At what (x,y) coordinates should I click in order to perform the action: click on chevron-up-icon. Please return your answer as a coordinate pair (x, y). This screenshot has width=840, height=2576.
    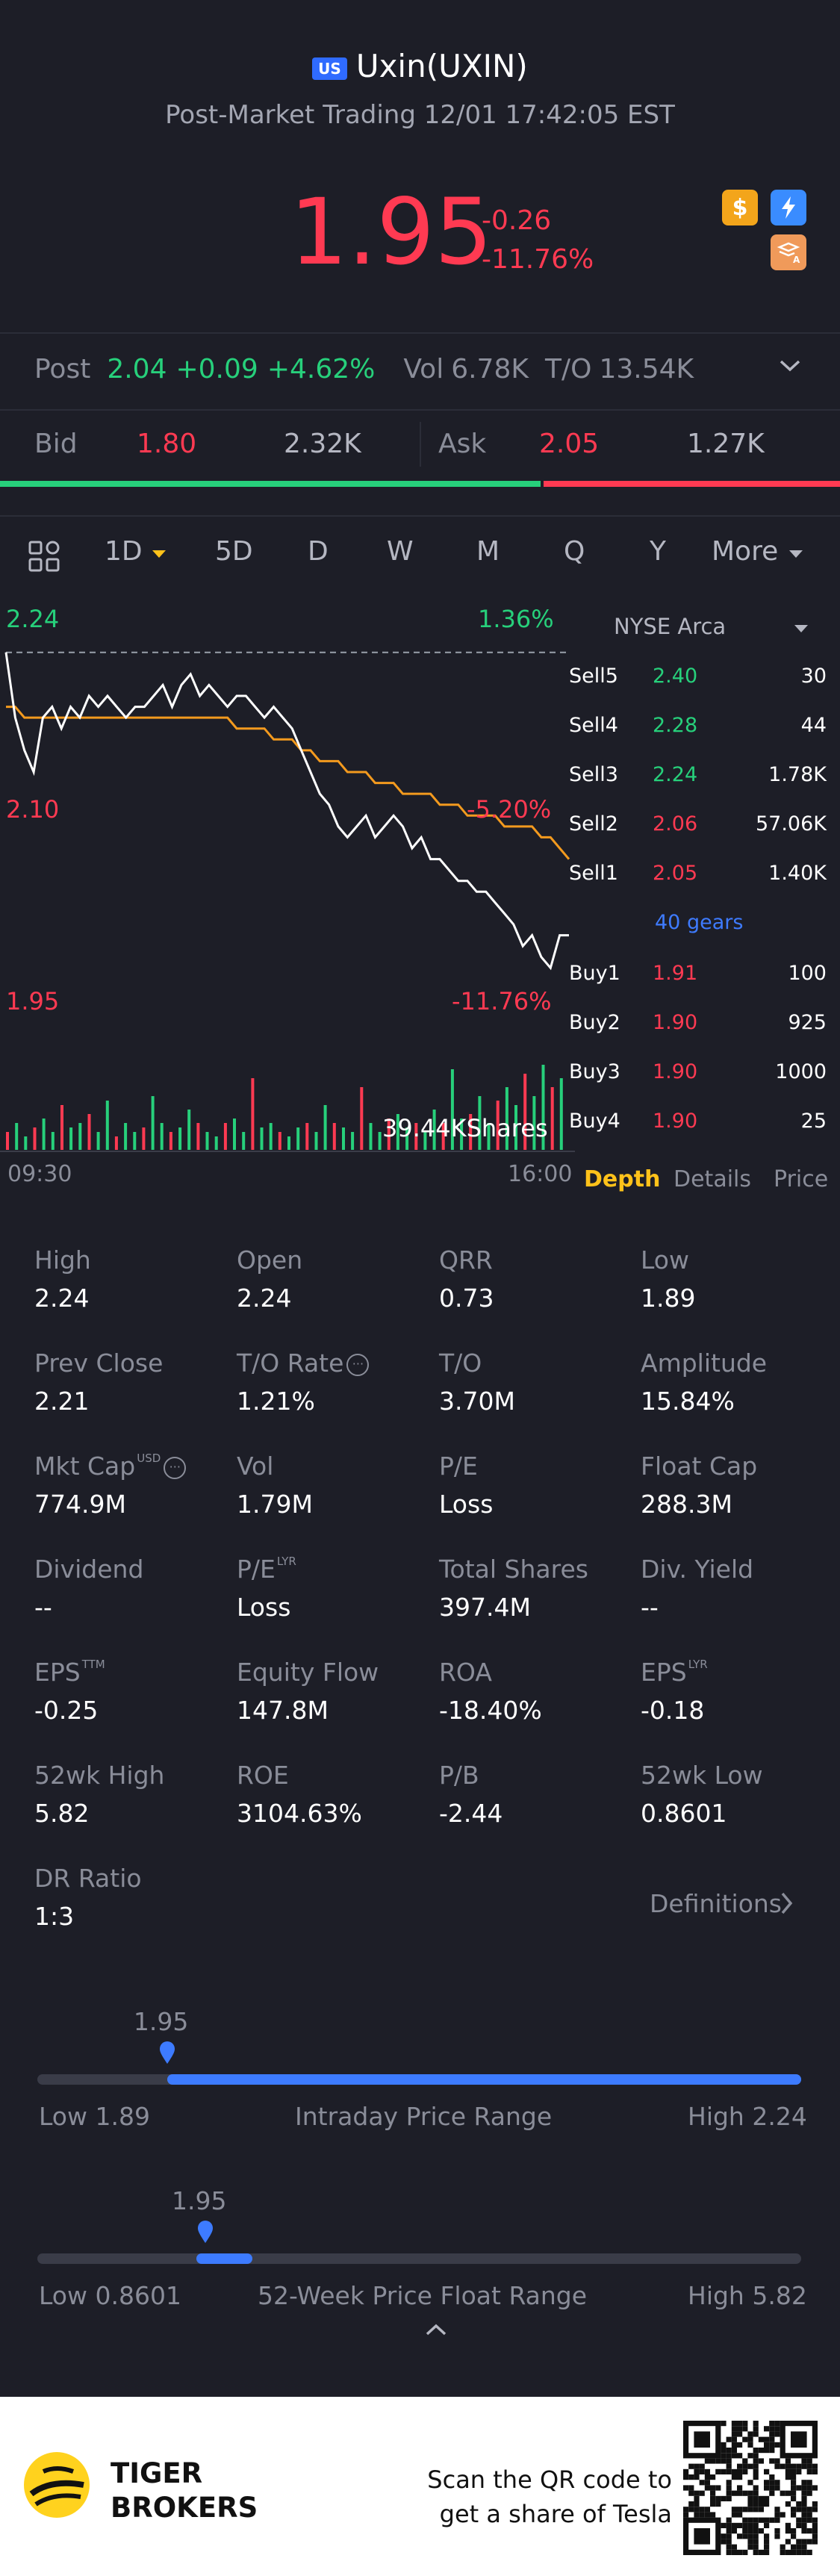
    Looking at the image, I should click on (436, 2331).